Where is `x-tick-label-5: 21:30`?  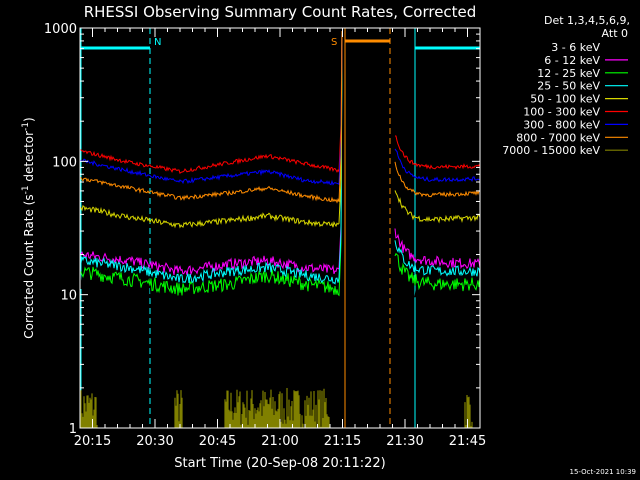 x-tick-label-5: 21:30 is located at coordinates (404, 441).